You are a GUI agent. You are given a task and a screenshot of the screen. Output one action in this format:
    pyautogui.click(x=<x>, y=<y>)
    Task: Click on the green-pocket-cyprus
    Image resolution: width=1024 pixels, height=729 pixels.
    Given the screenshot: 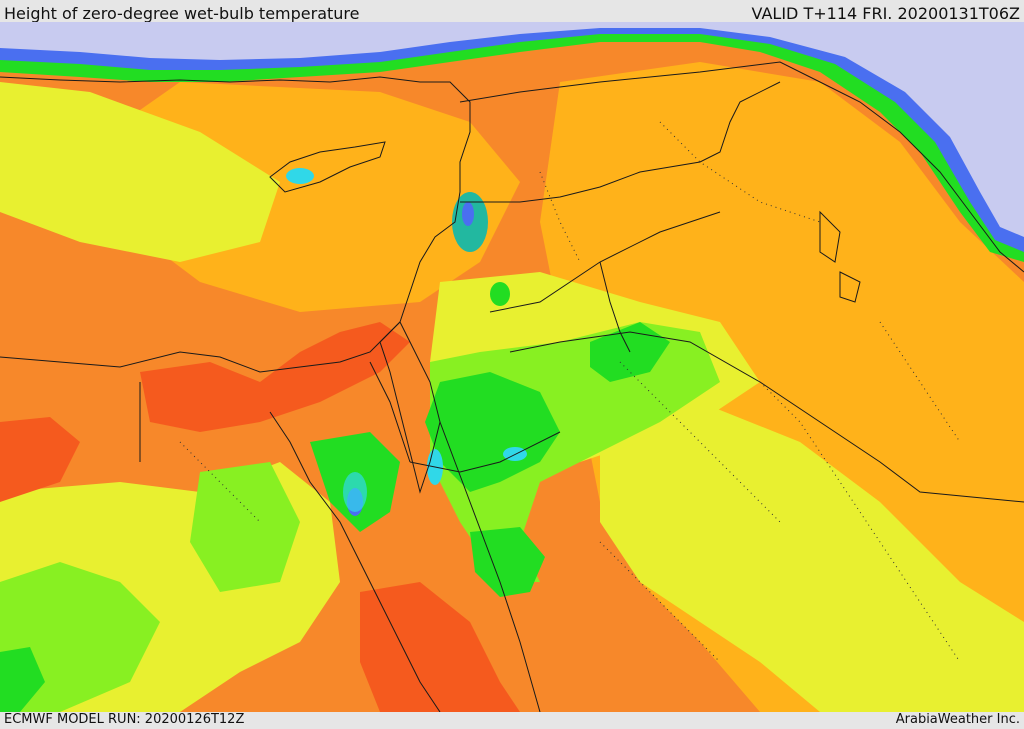 What is the action you would take?
    pyautogui.click(x=300, y=176)
    